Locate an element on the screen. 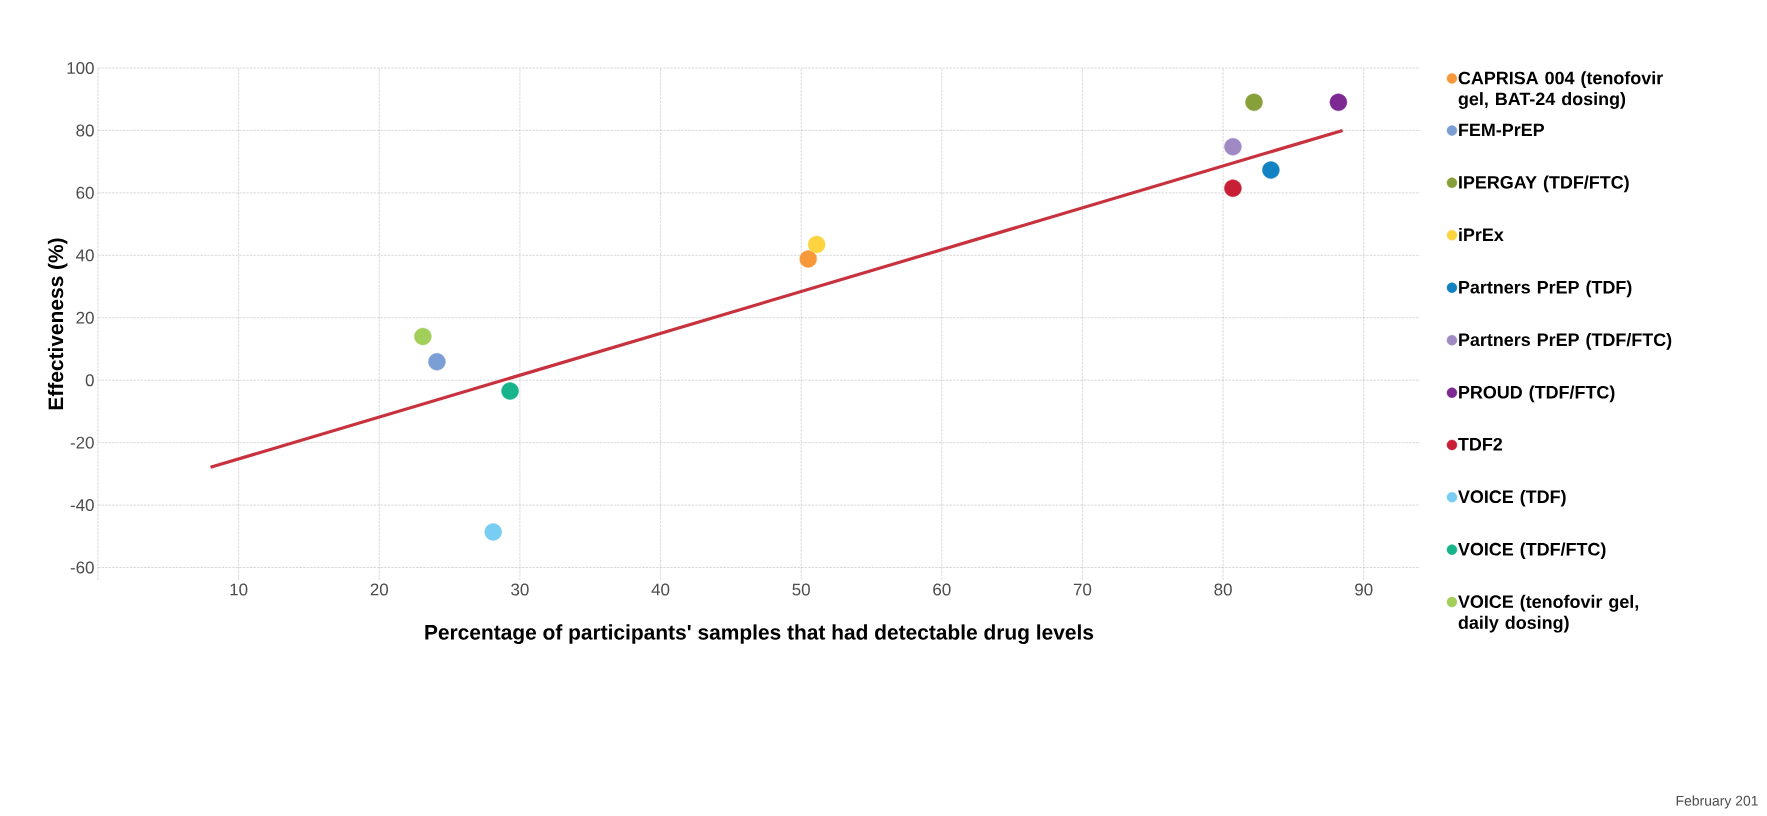  legend-label: VOICE (TDF/FTC) is located at coordinates (1532, 551).